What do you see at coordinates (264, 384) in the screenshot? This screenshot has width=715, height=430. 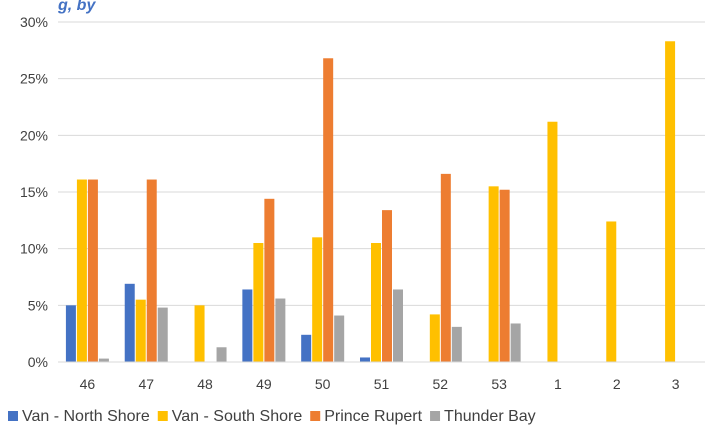 I see `x-tick-label: 49` at bounding box center [264, 384].